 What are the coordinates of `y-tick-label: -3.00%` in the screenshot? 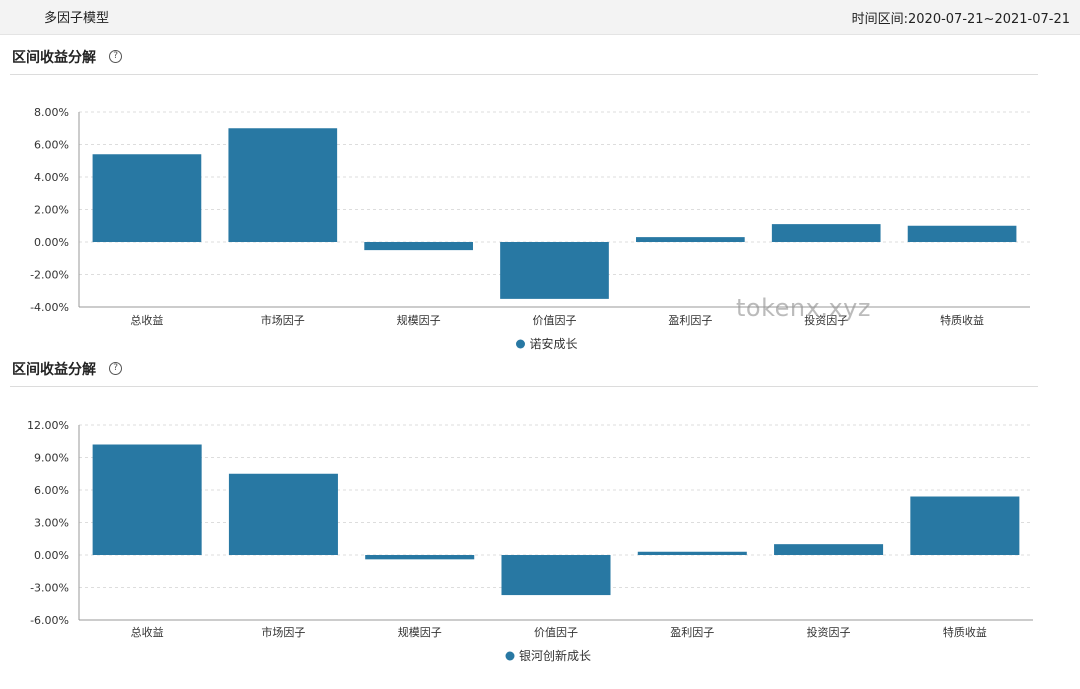 It's located at (49, 588).